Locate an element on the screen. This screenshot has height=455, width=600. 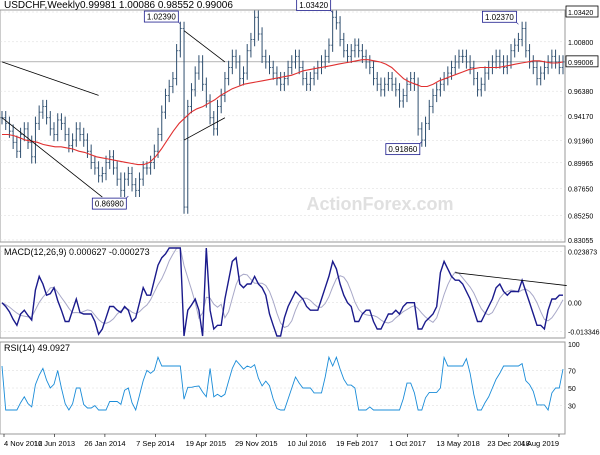
annotation-label: 0.91860 is located at coordinates (402, 149).